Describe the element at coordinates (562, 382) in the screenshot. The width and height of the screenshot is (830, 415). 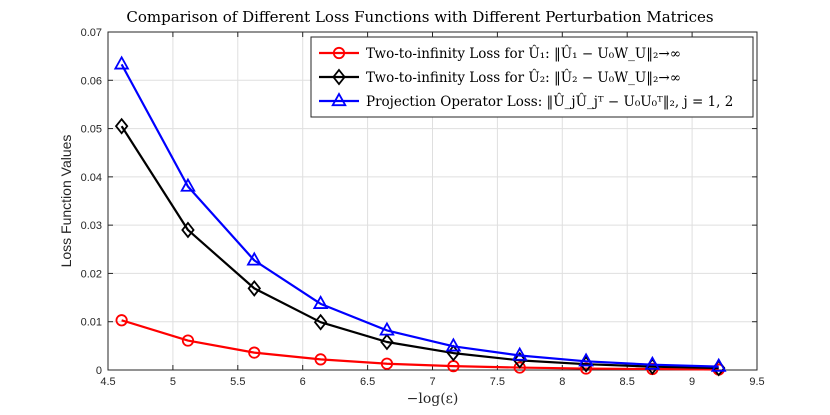
I see `x-tick-label: 8` at that location.